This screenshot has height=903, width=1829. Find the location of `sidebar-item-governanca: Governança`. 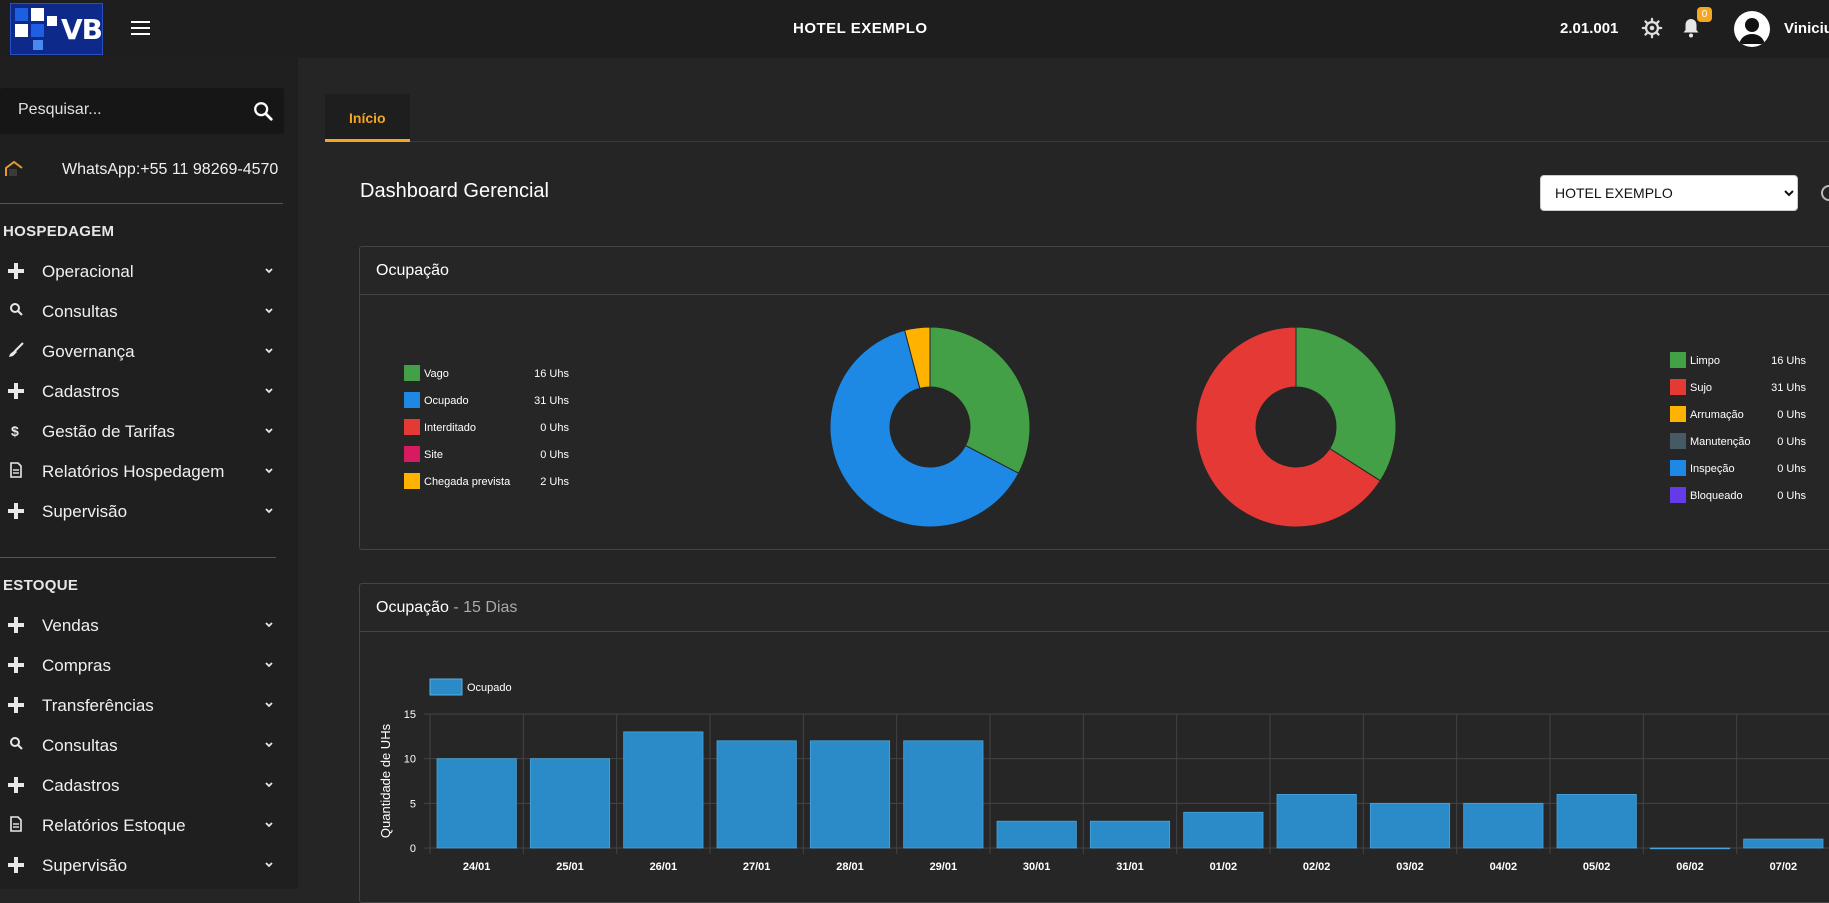

sidebar-item-governanca: Governança is located at coordinates (142, 351).